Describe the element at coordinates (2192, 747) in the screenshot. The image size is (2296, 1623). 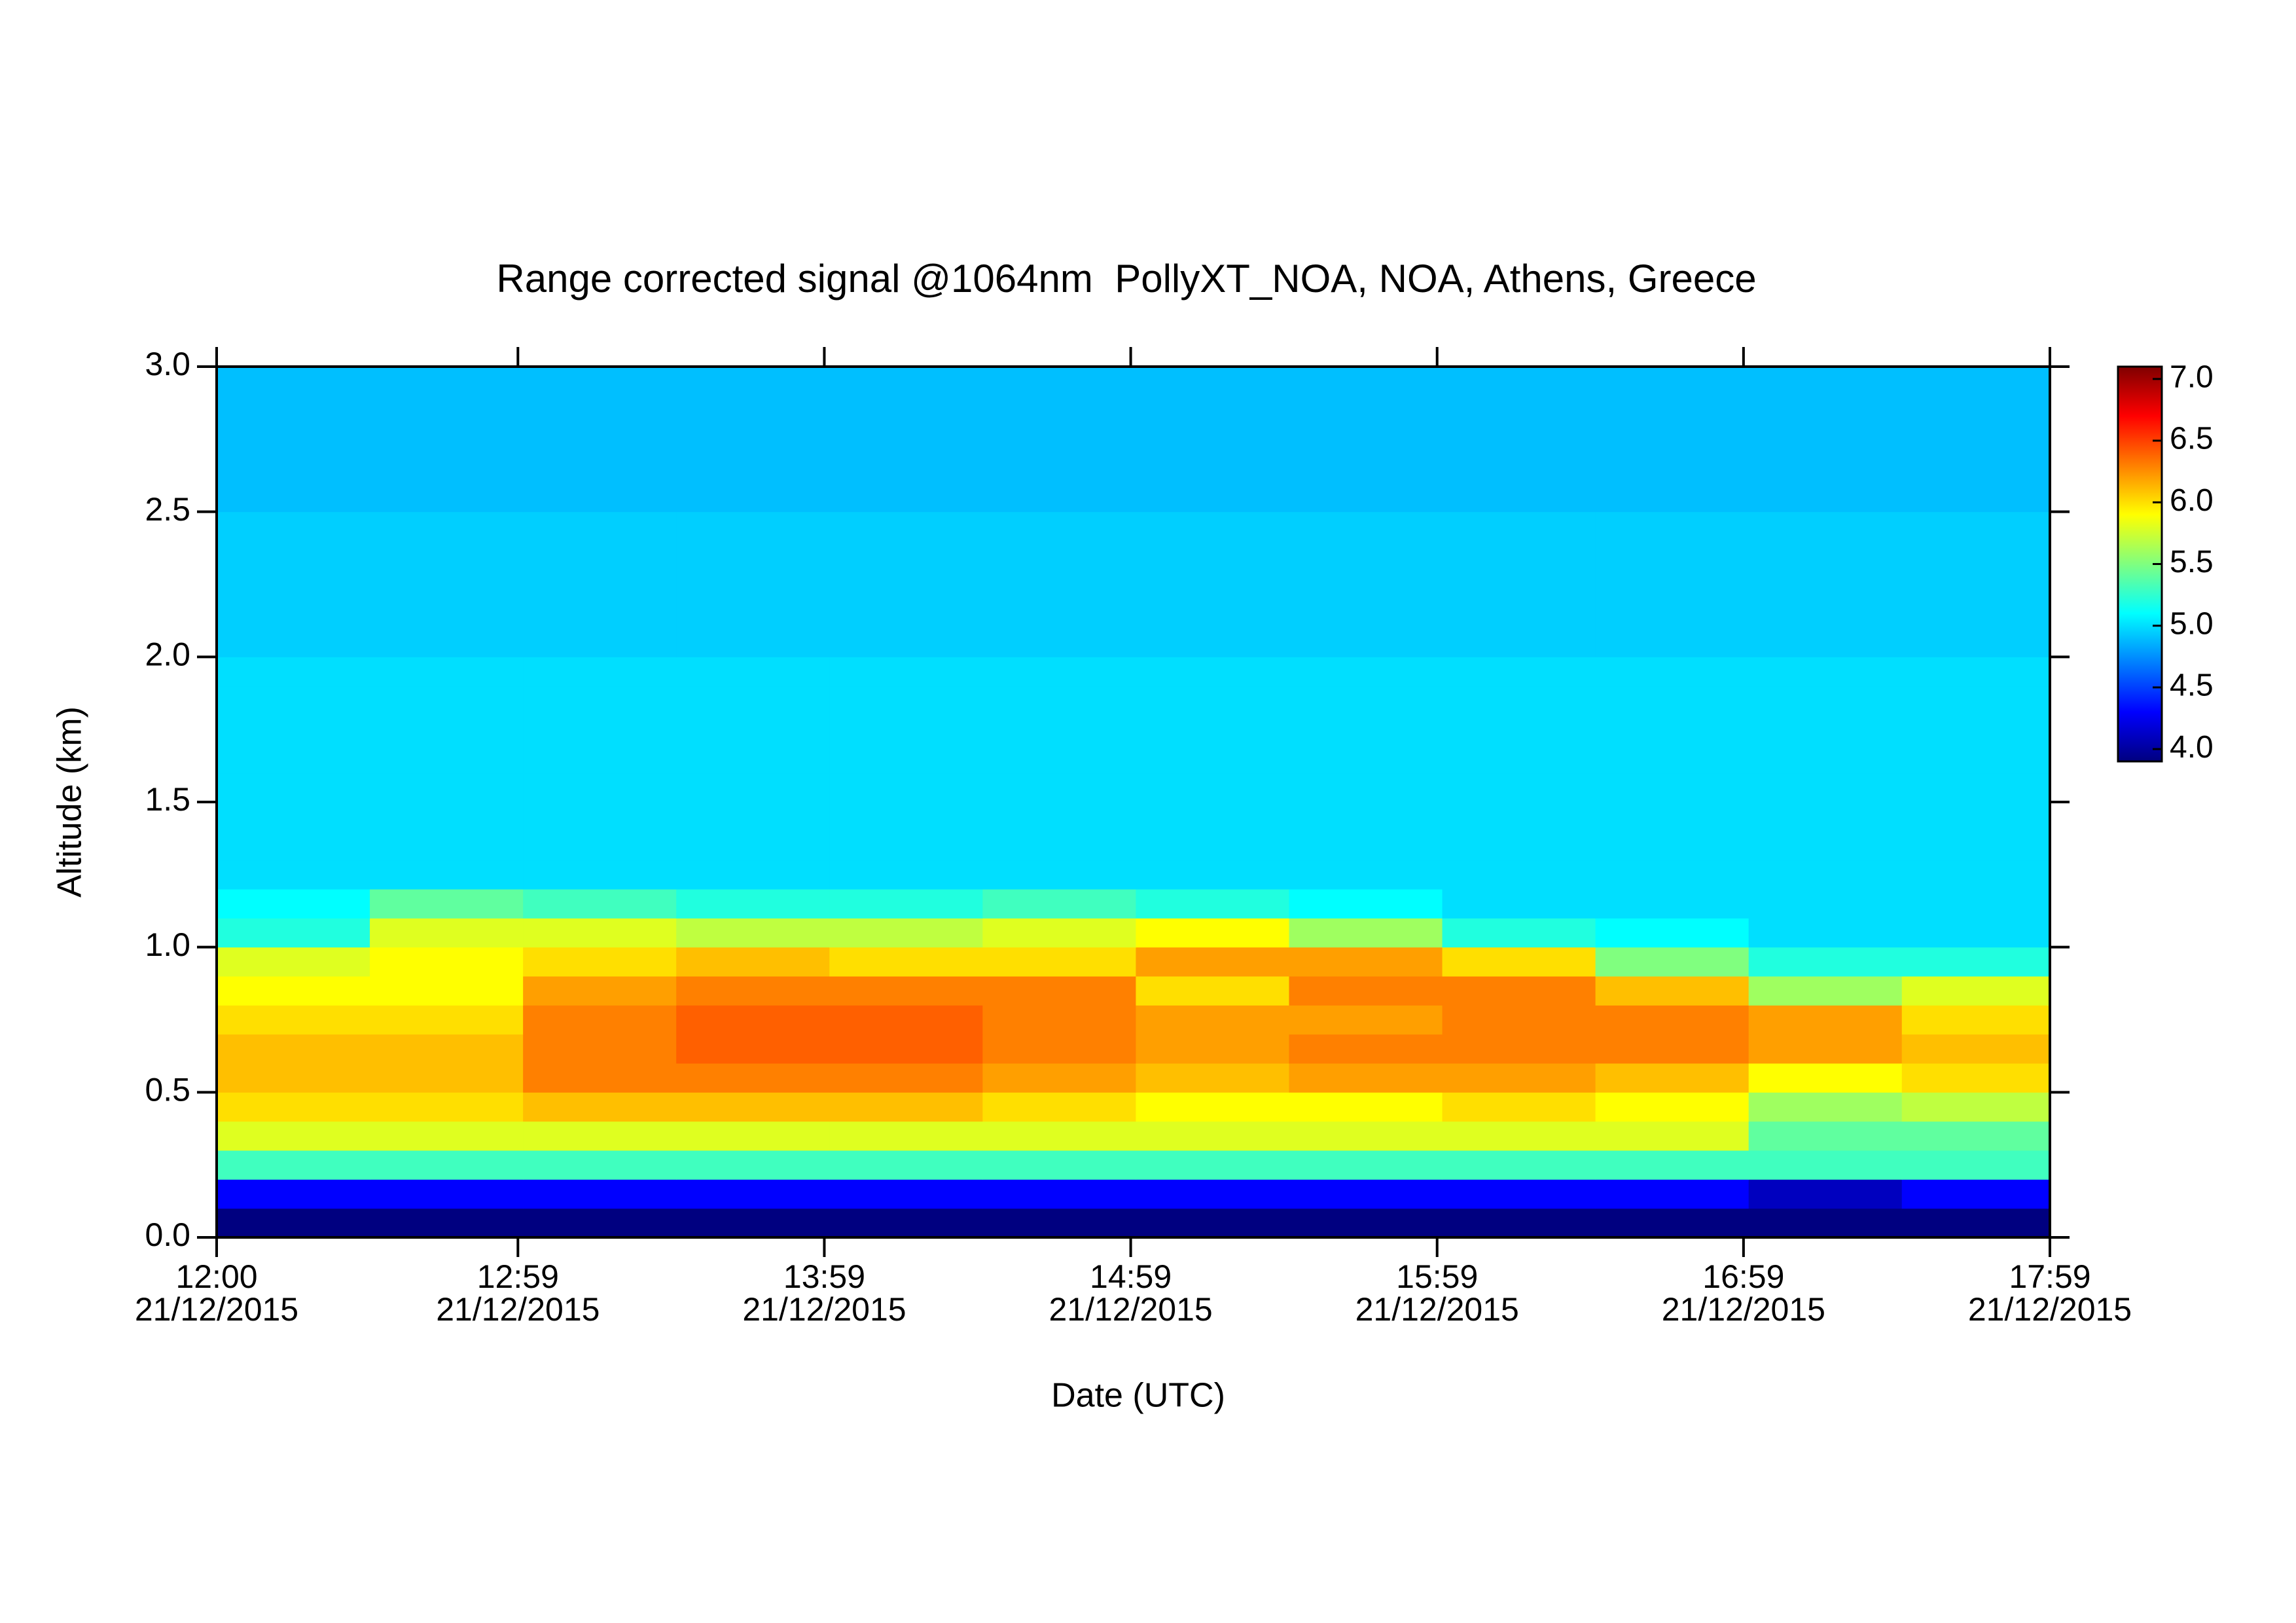
I see `colorbar-tick-label: 4.0` at that location.